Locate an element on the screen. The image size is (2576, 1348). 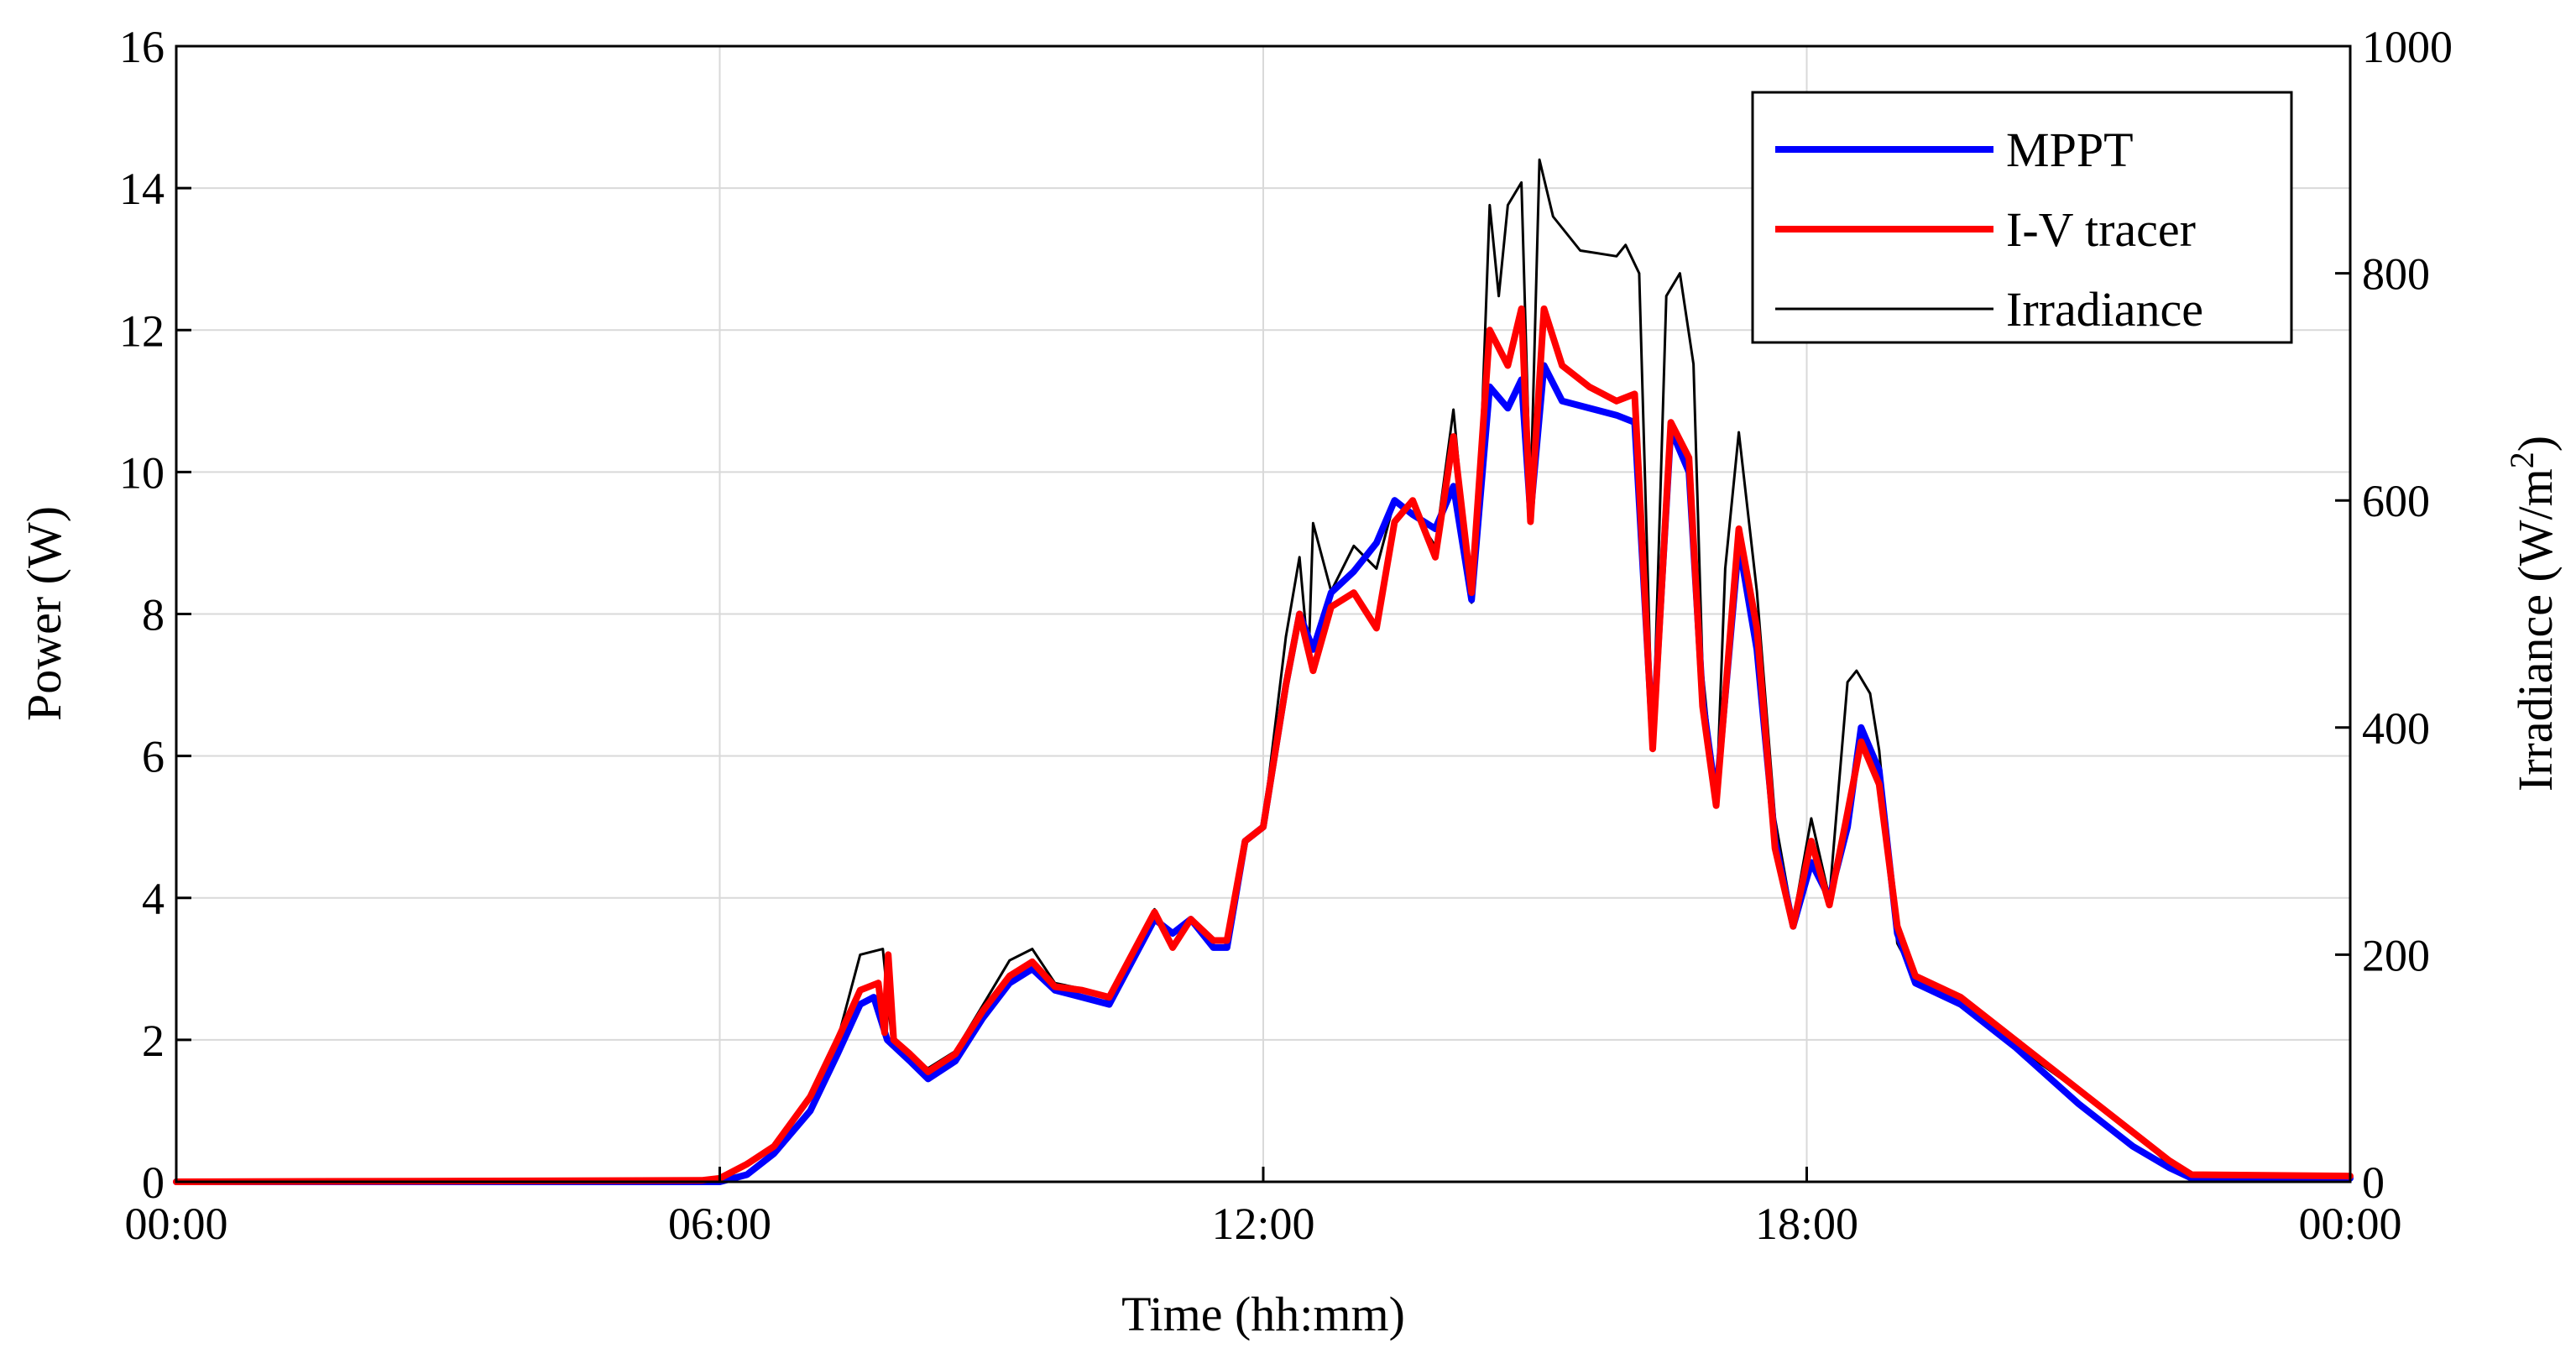
legend-label-irradiance: Irradiance is located at coordinates (2104, 309).